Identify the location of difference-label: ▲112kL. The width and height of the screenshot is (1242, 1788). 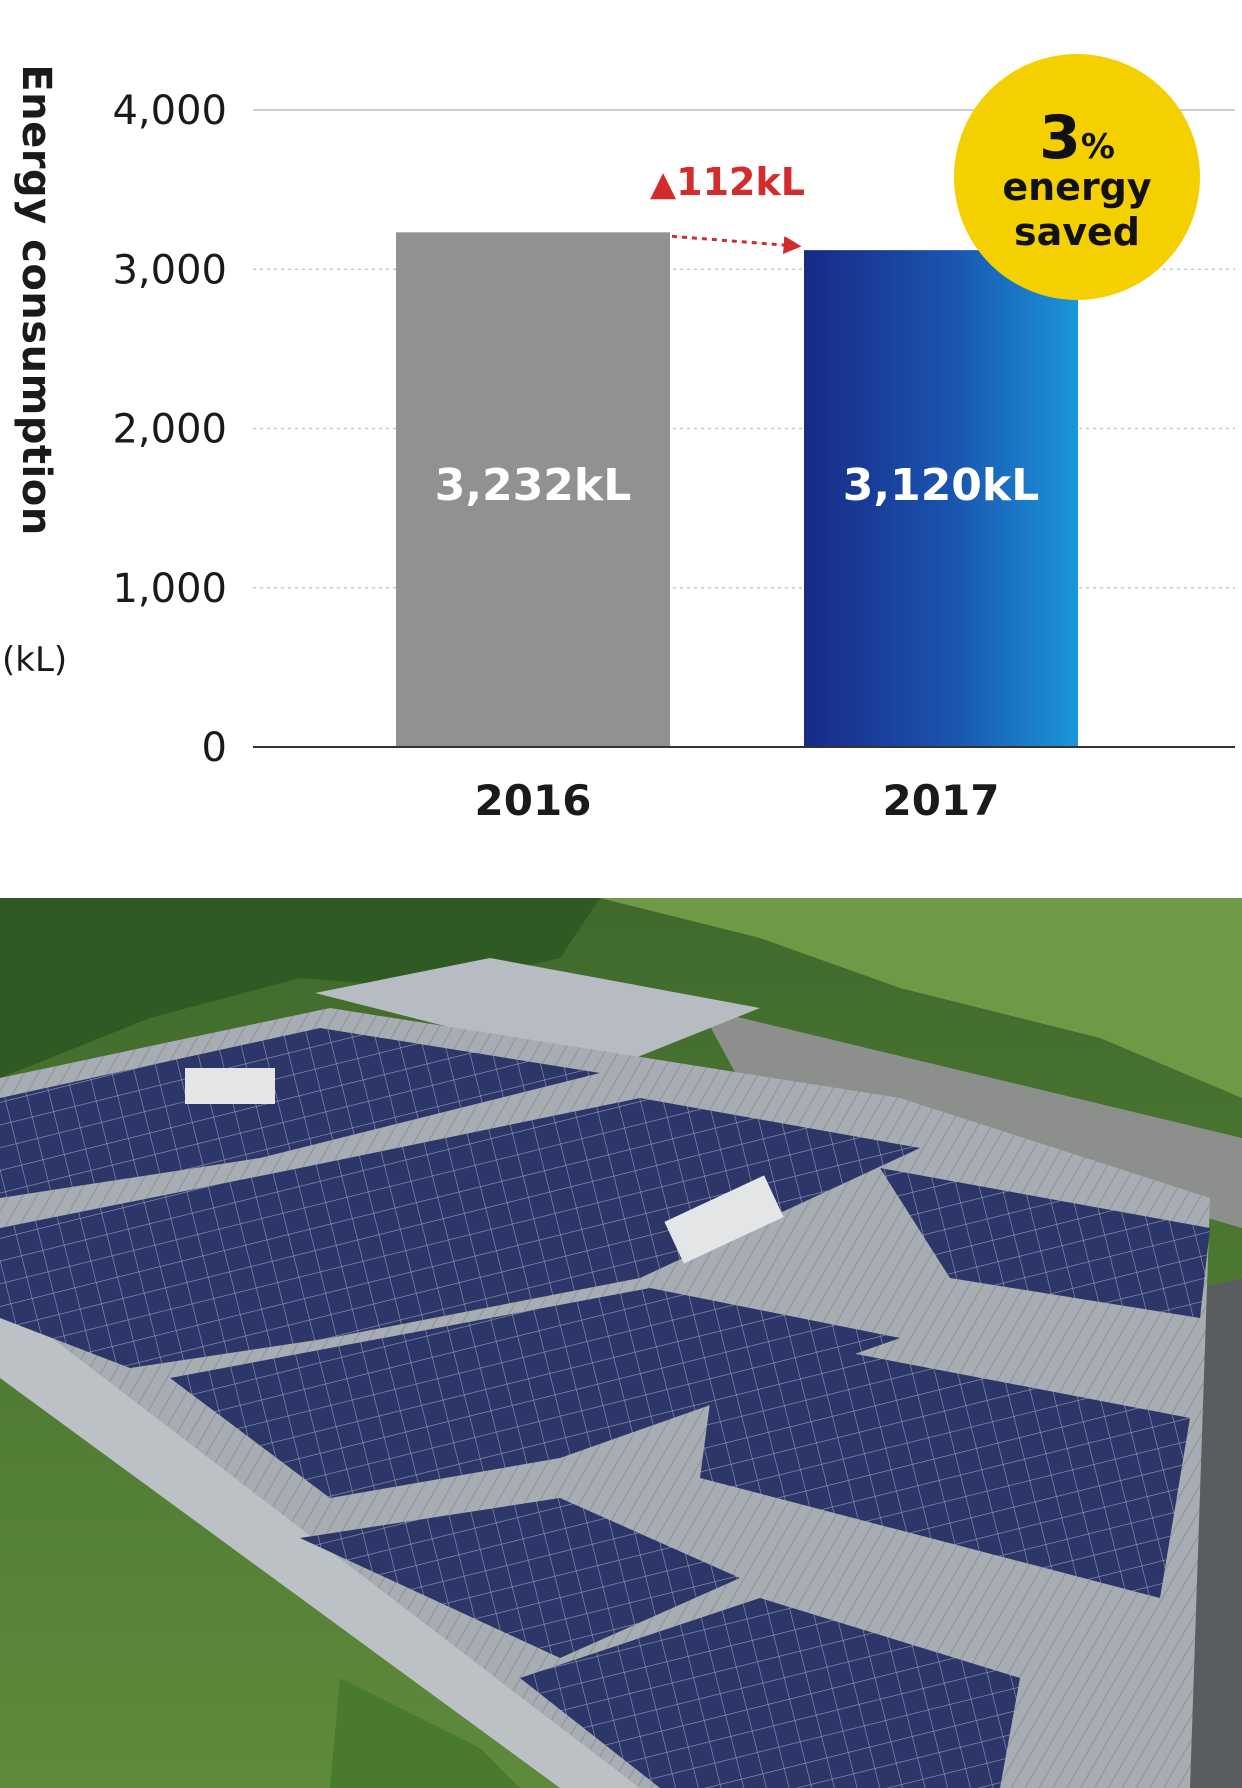
(727, 182).